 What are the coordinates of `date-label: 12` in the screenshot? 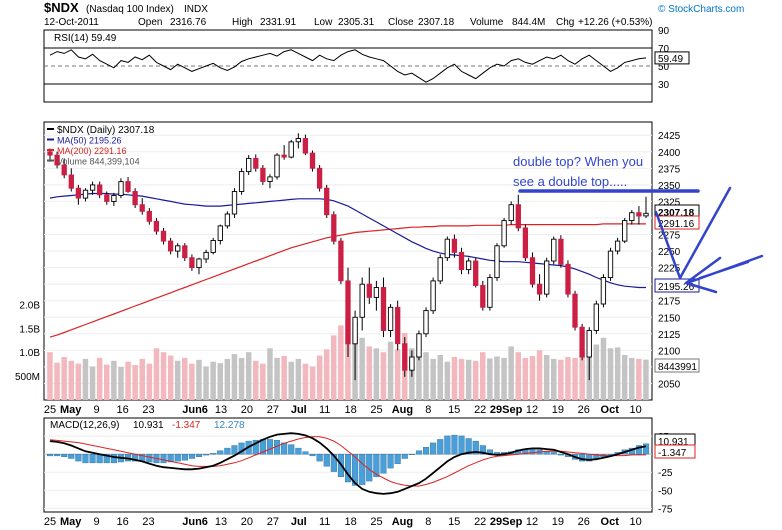 It's located at (532, 410).